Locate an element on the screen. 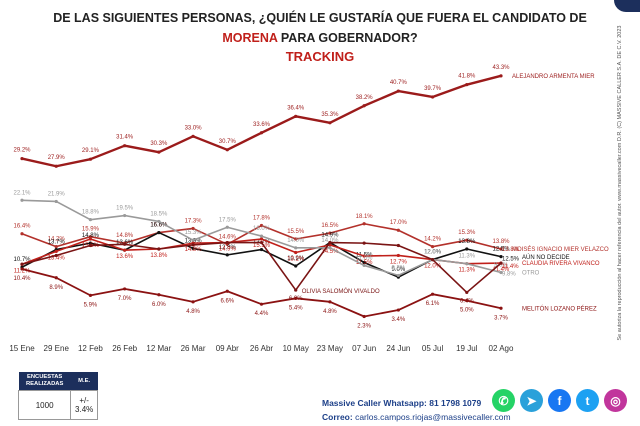  data-label: 13.7% is located at coordinates (57, 243).